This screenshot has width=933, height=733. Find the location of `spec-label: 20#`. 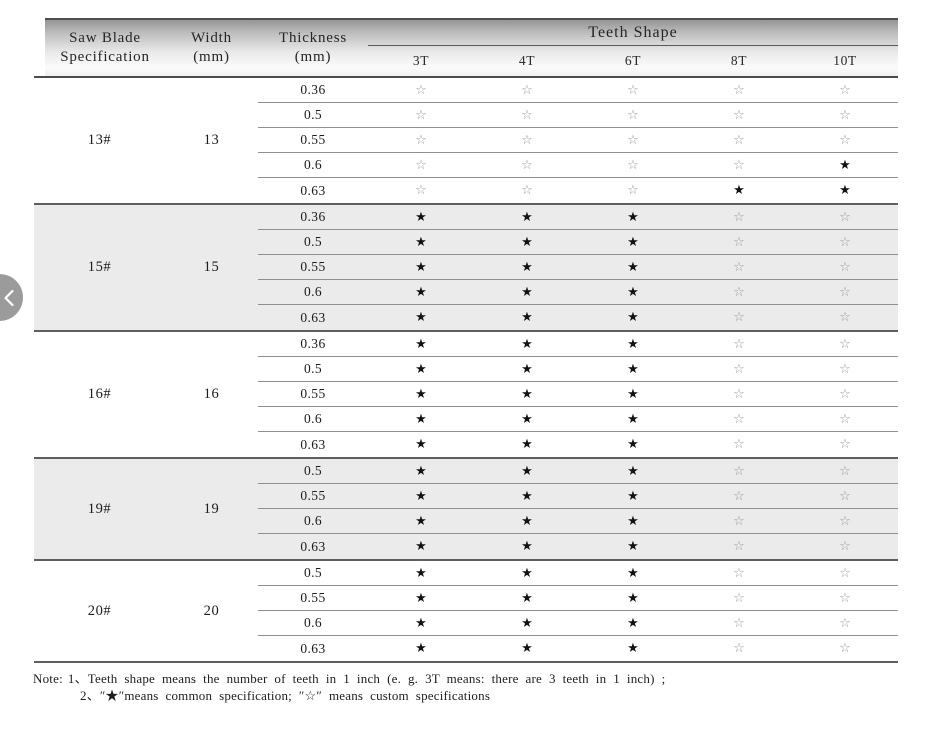

spec-label: 20# is located at coordinates (99, 610).